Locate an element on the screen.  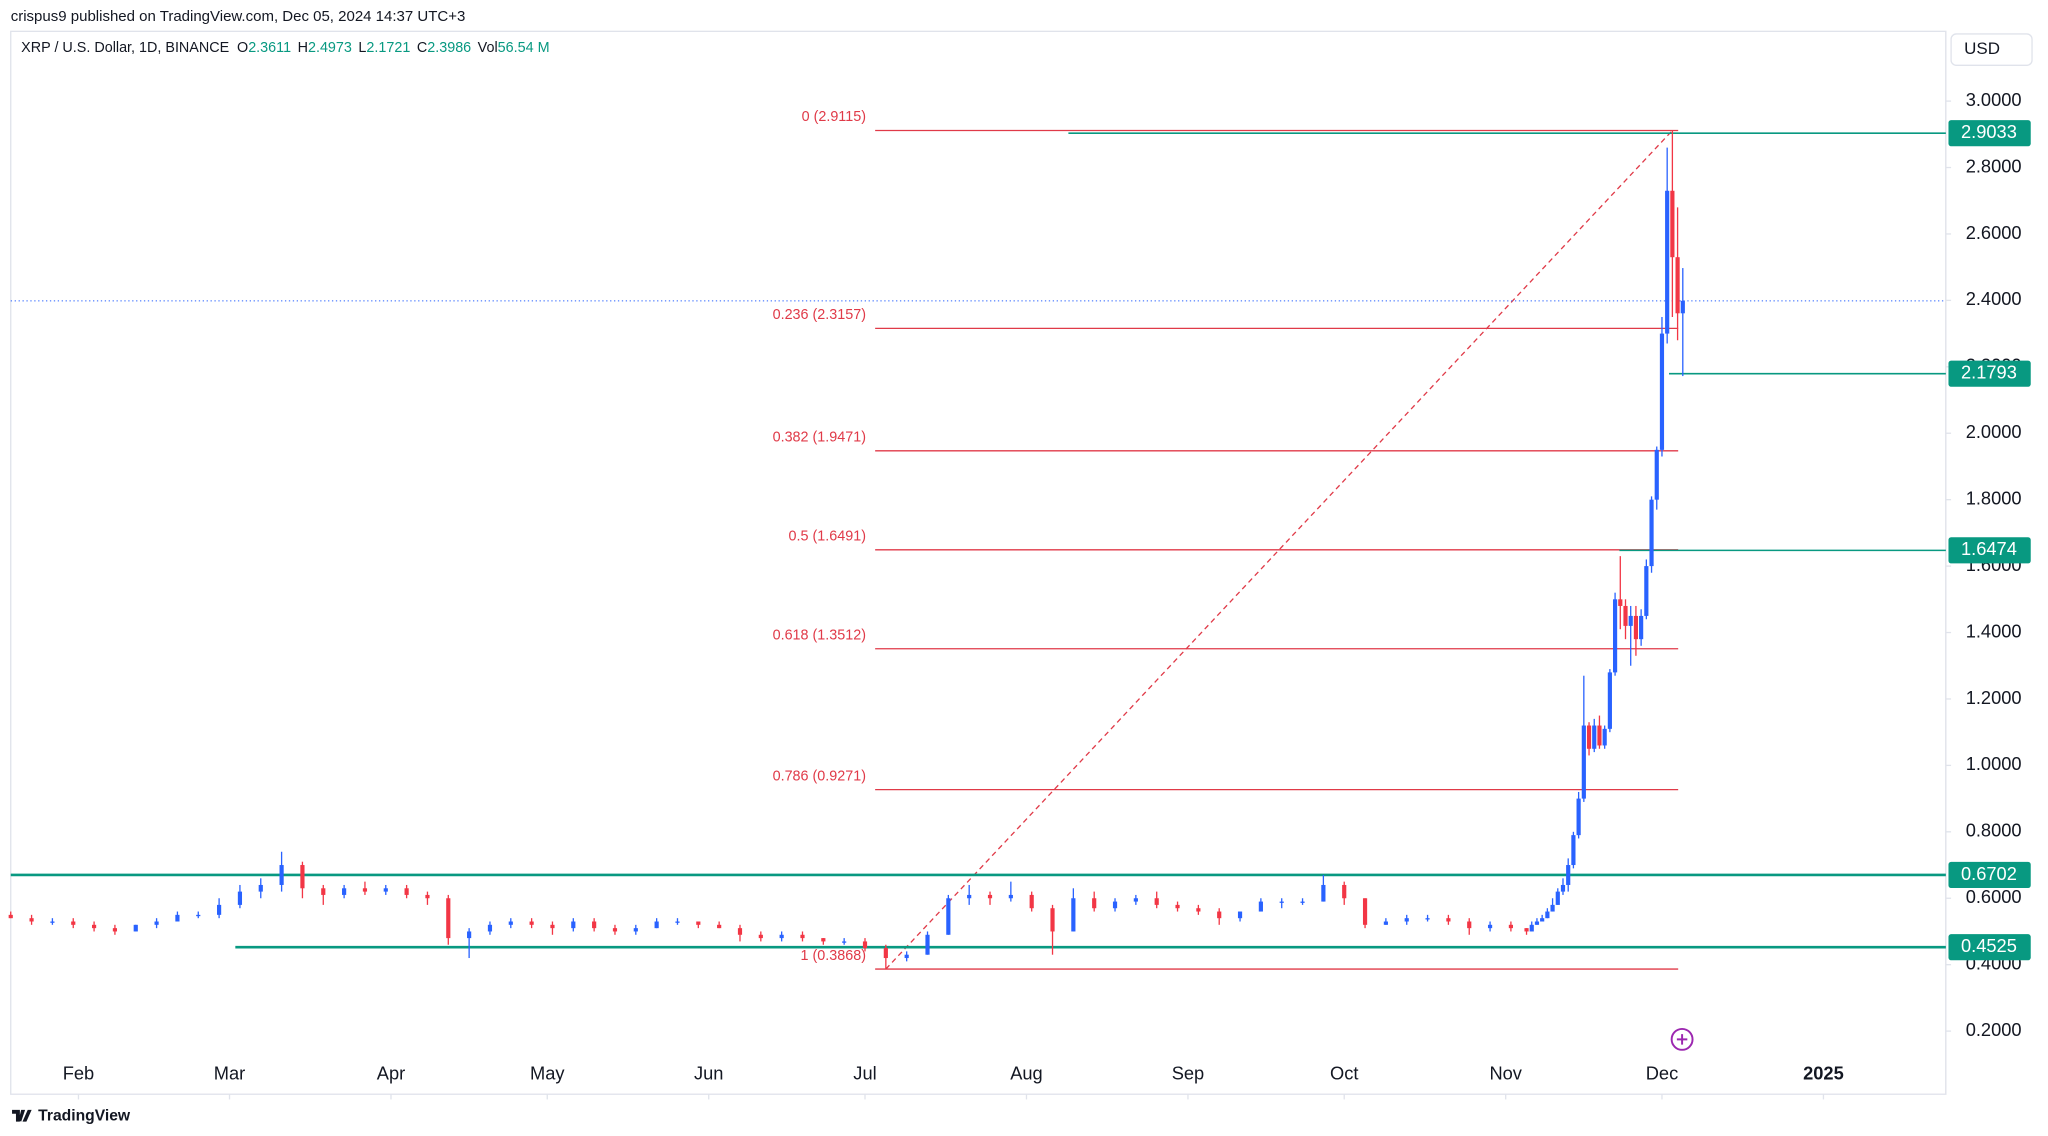
event-icon is located at coordinates (1682, 1039).